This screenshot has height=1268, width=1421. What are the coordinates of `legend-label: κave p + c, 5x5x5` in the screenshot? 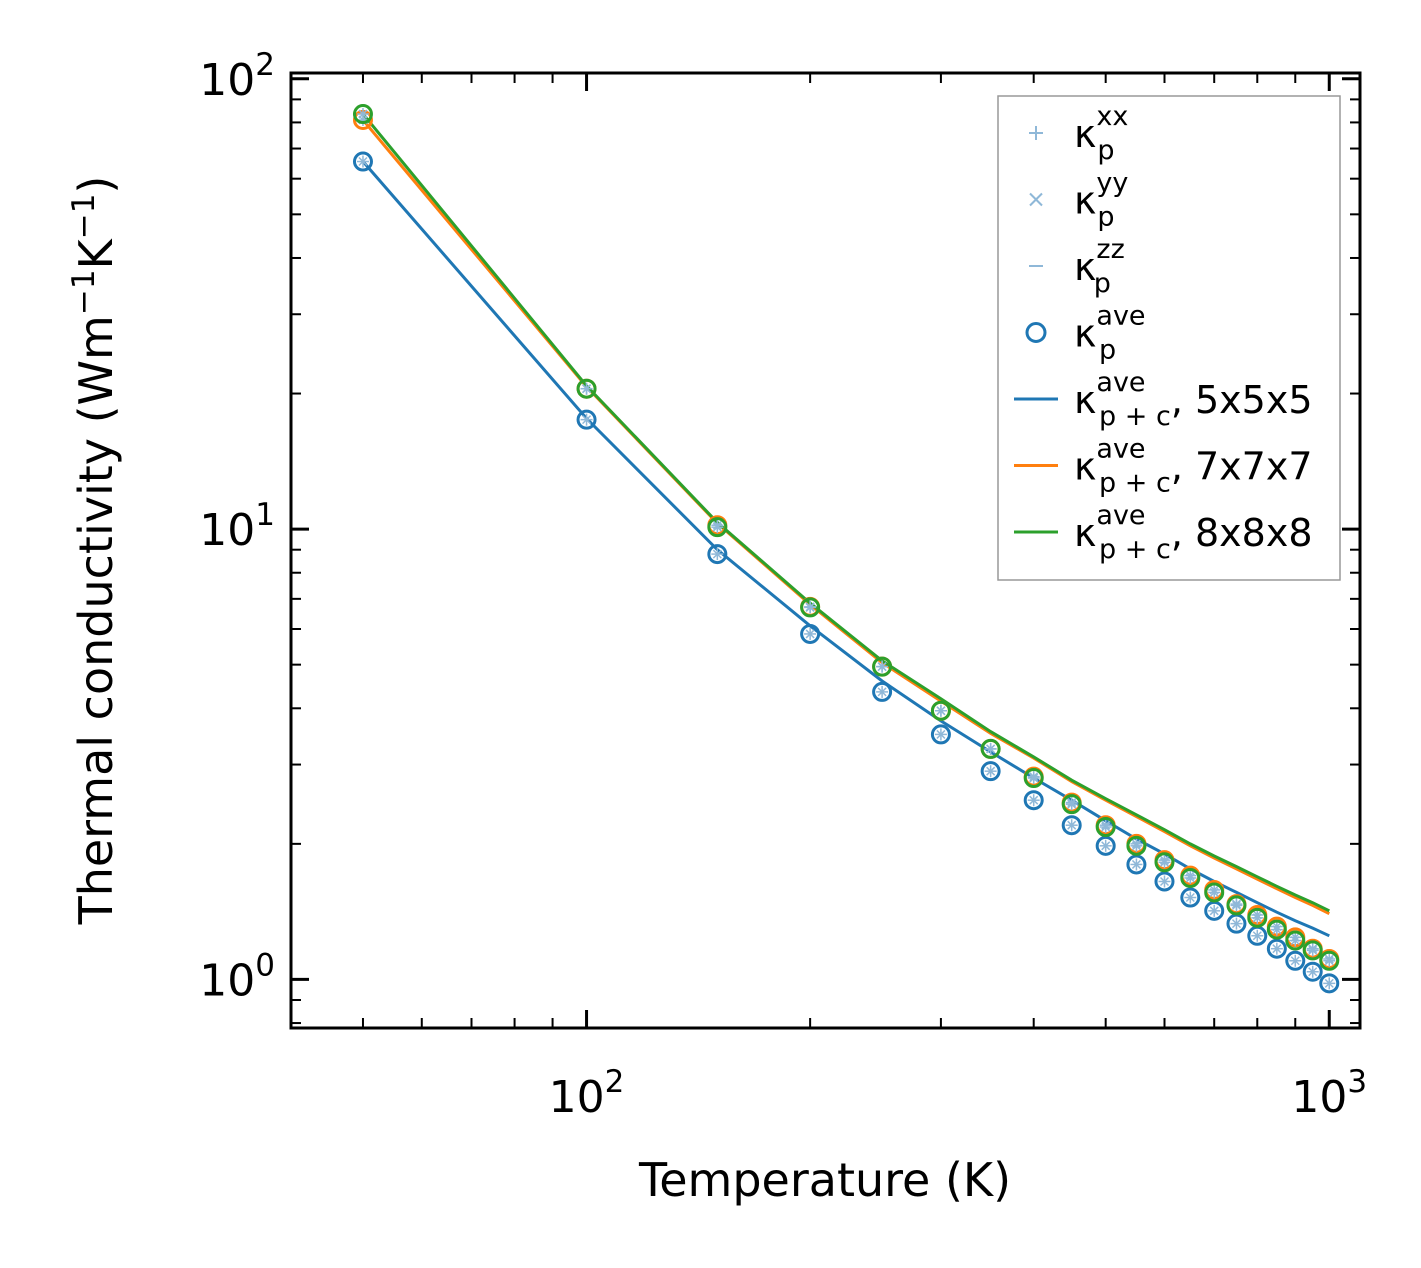 It's located at (1193, 399).